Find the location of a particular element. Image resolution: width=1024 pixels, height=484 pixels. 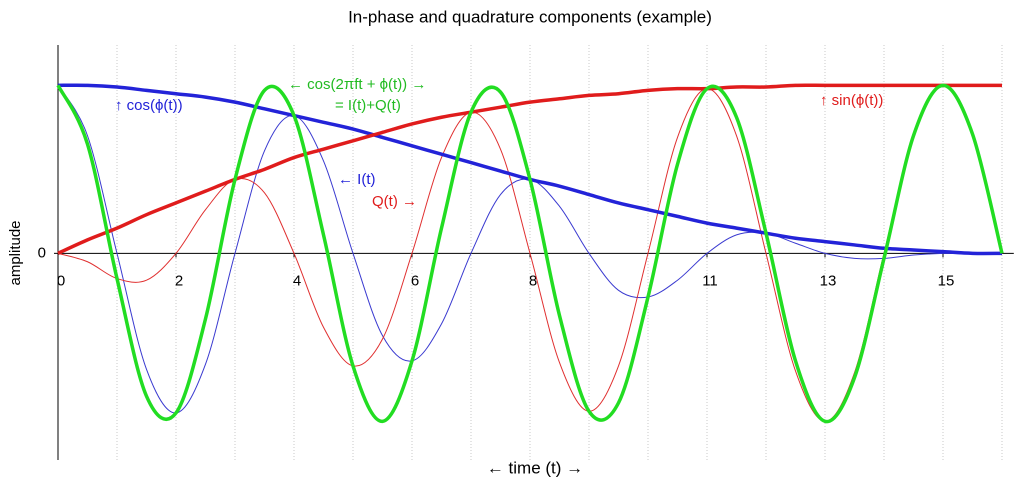

x-axis-label: ← time (t) → is located at coordinates (535, 467).